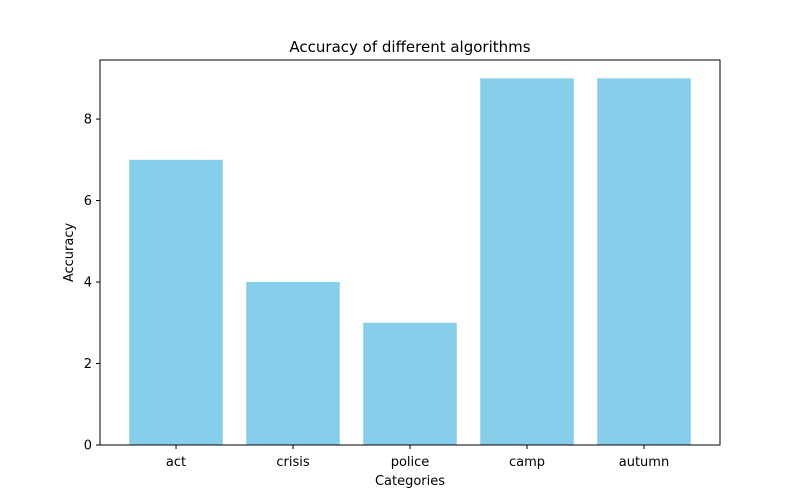 This screenshot has height=500, width=800. Describe the element at coordinates (176, 302) in the screenshot. I see `bar-act` at that location.